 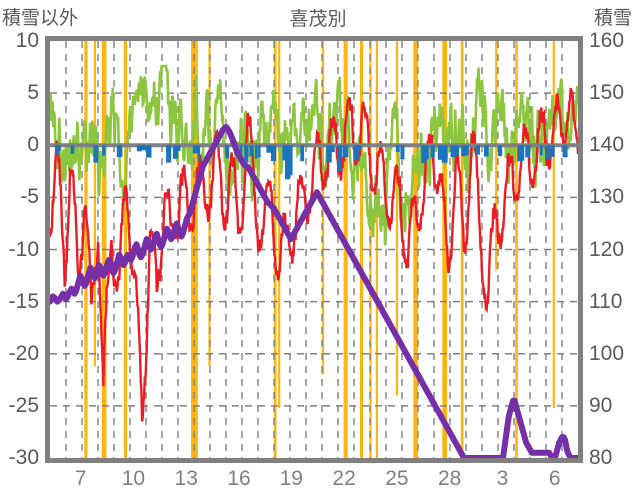 I want to click on left-tick-label: -20, so click(x=23, y=353).